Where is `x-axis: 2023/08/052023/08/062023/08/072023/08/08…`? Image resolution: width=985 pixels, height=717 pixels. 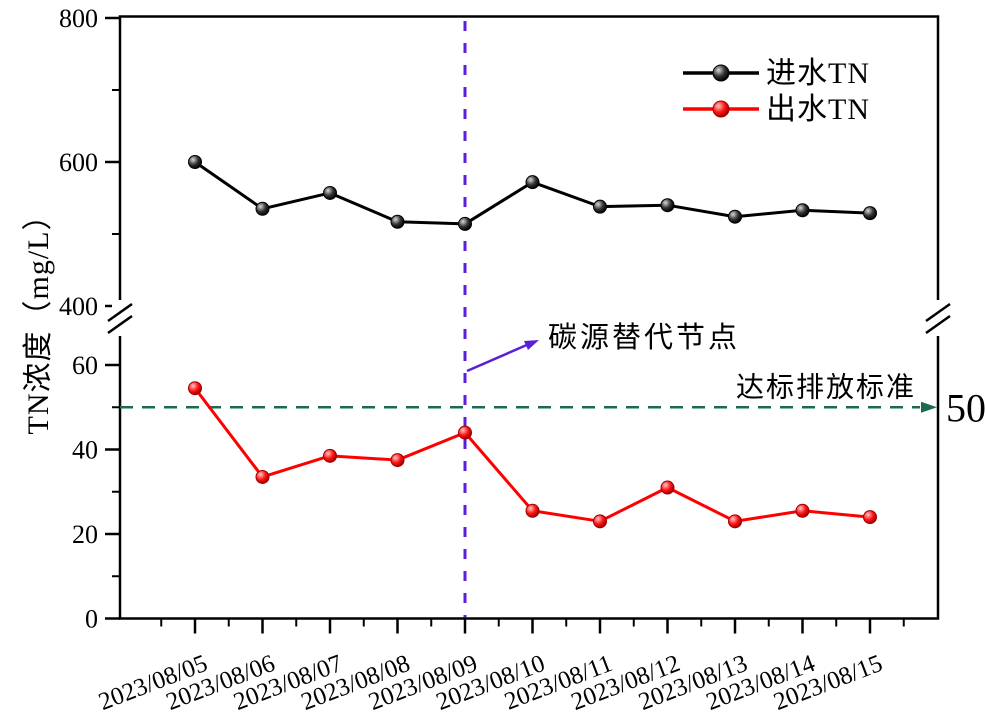
x-axis: 2023/08/052023/08/062023/08/072023/08/08… is located at coordinates (500, 667).